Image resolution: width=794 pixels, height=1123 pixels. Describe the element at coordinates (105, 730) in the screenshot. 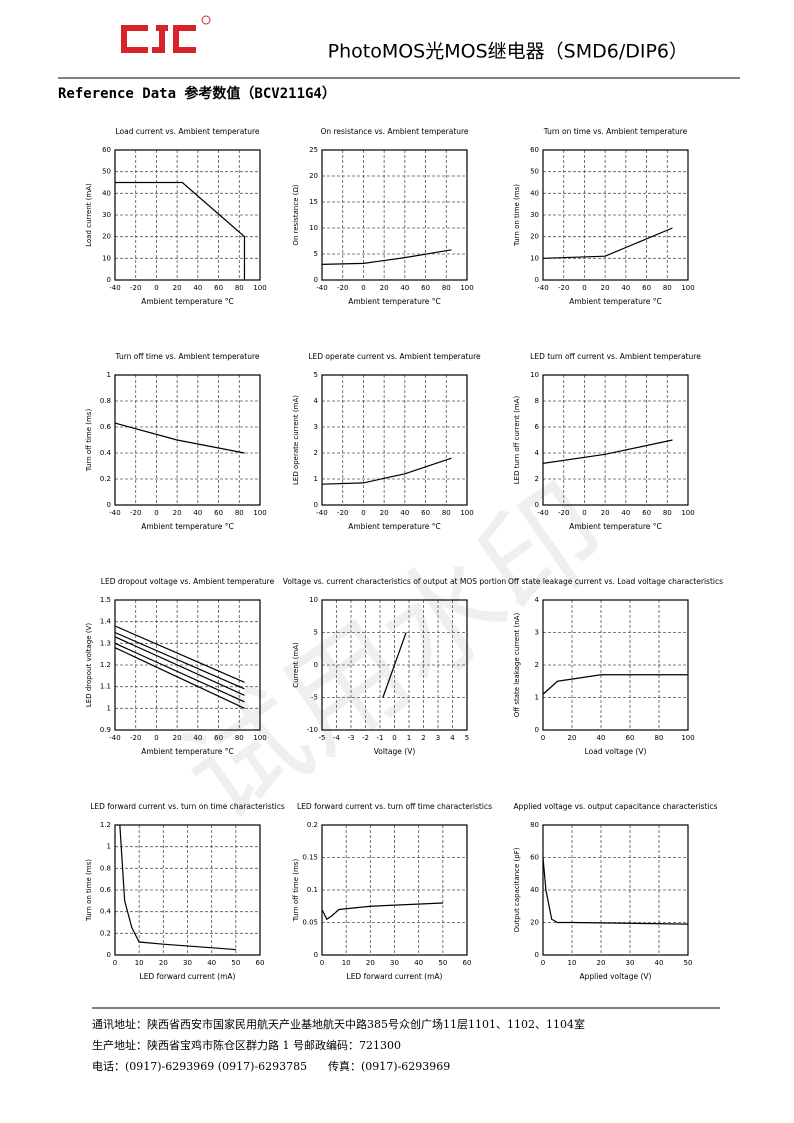

I see `y-tick-label: 0.9` at that location.